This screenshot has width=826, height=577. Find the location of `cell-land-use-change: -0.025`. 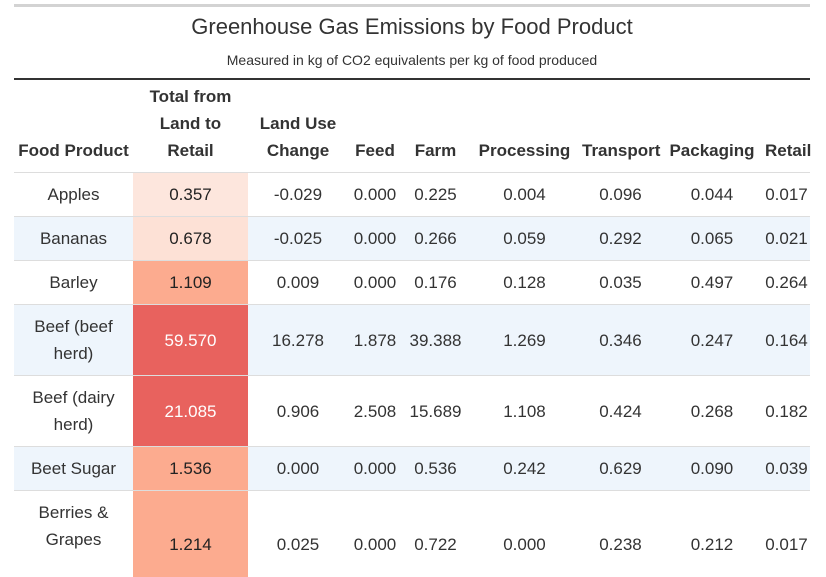

cell-land-use-change: -0.025 is located at coordinates (298, 239).